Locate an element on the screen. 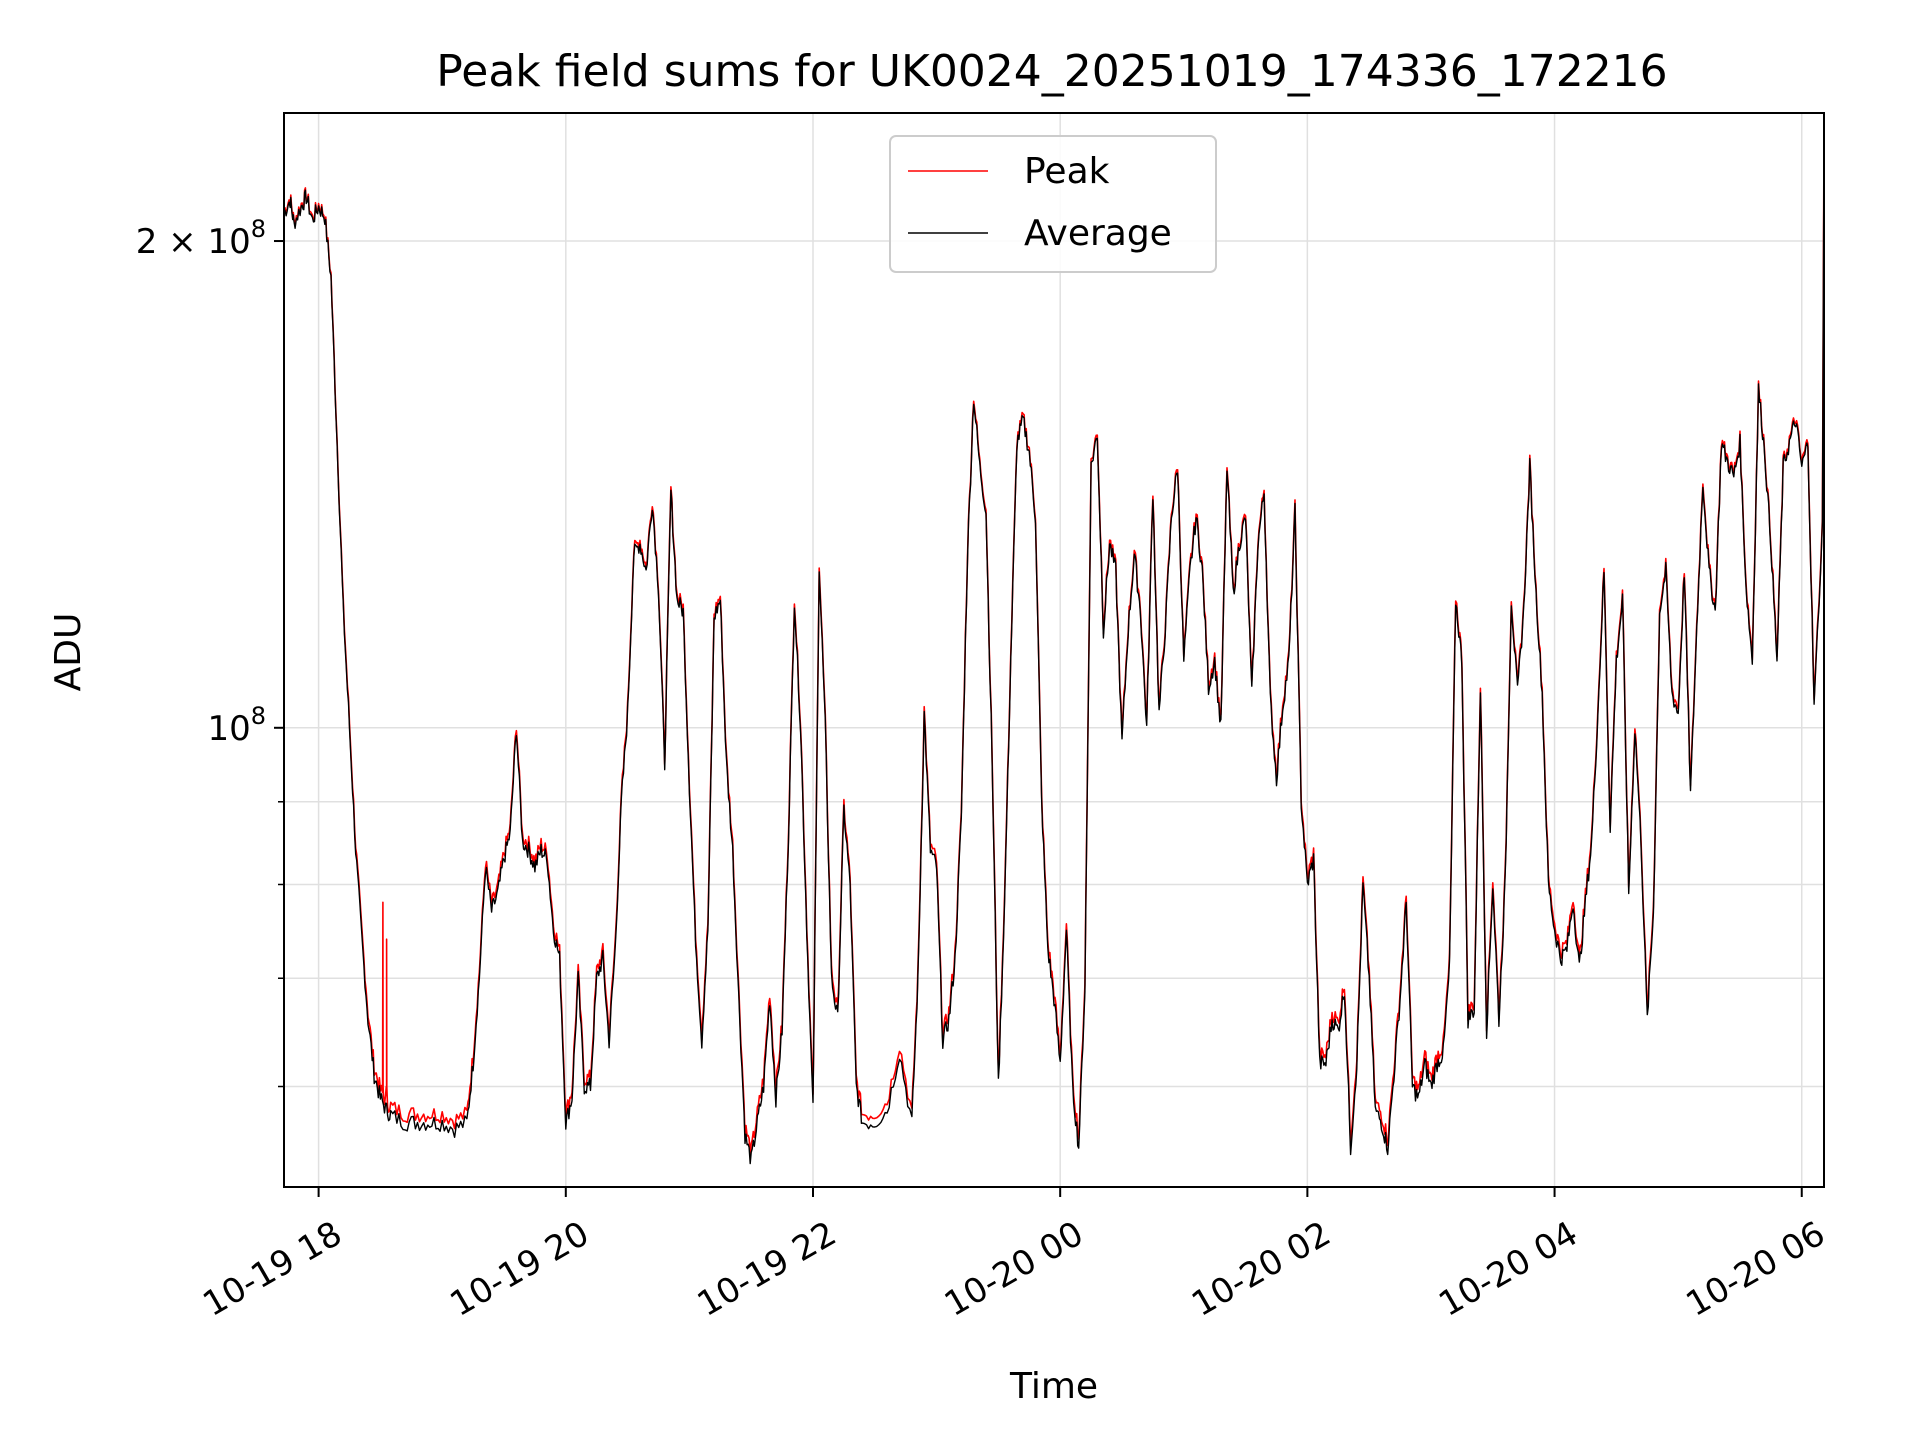 The height and width of the screenshot is (1440, 1920). legend: Peak Average is located at coordinates (1053, 204).